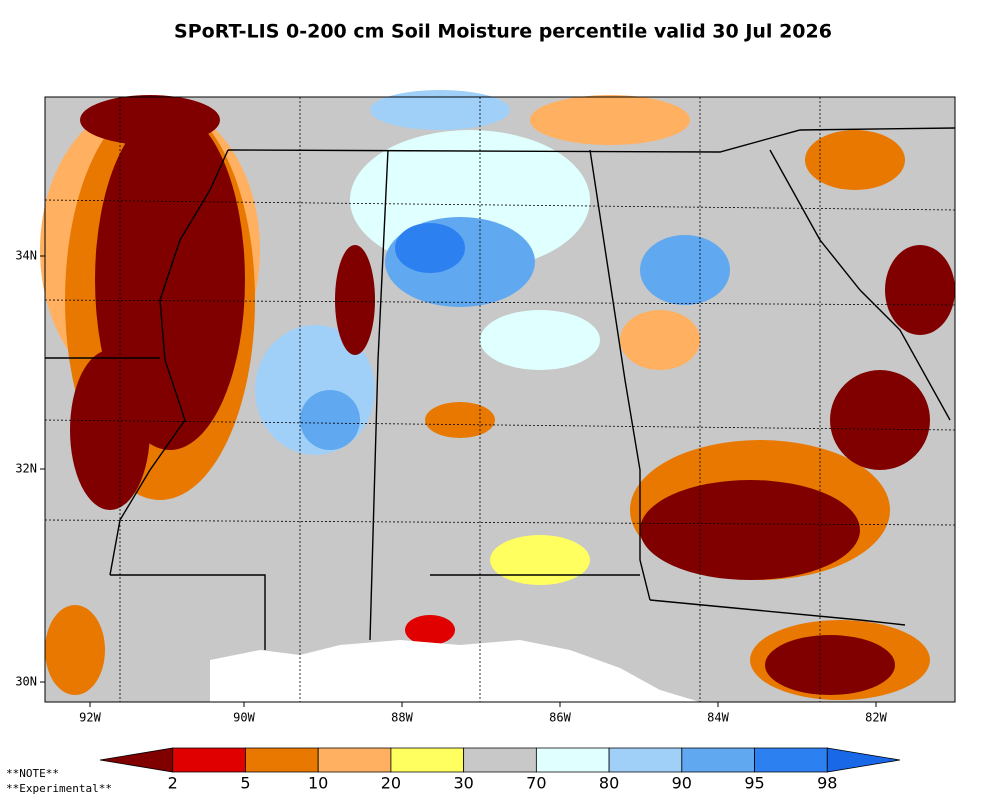  Describe the element at coordinates (609, 783) in the screenshot. I see `colorbar-label: 80` at that location.